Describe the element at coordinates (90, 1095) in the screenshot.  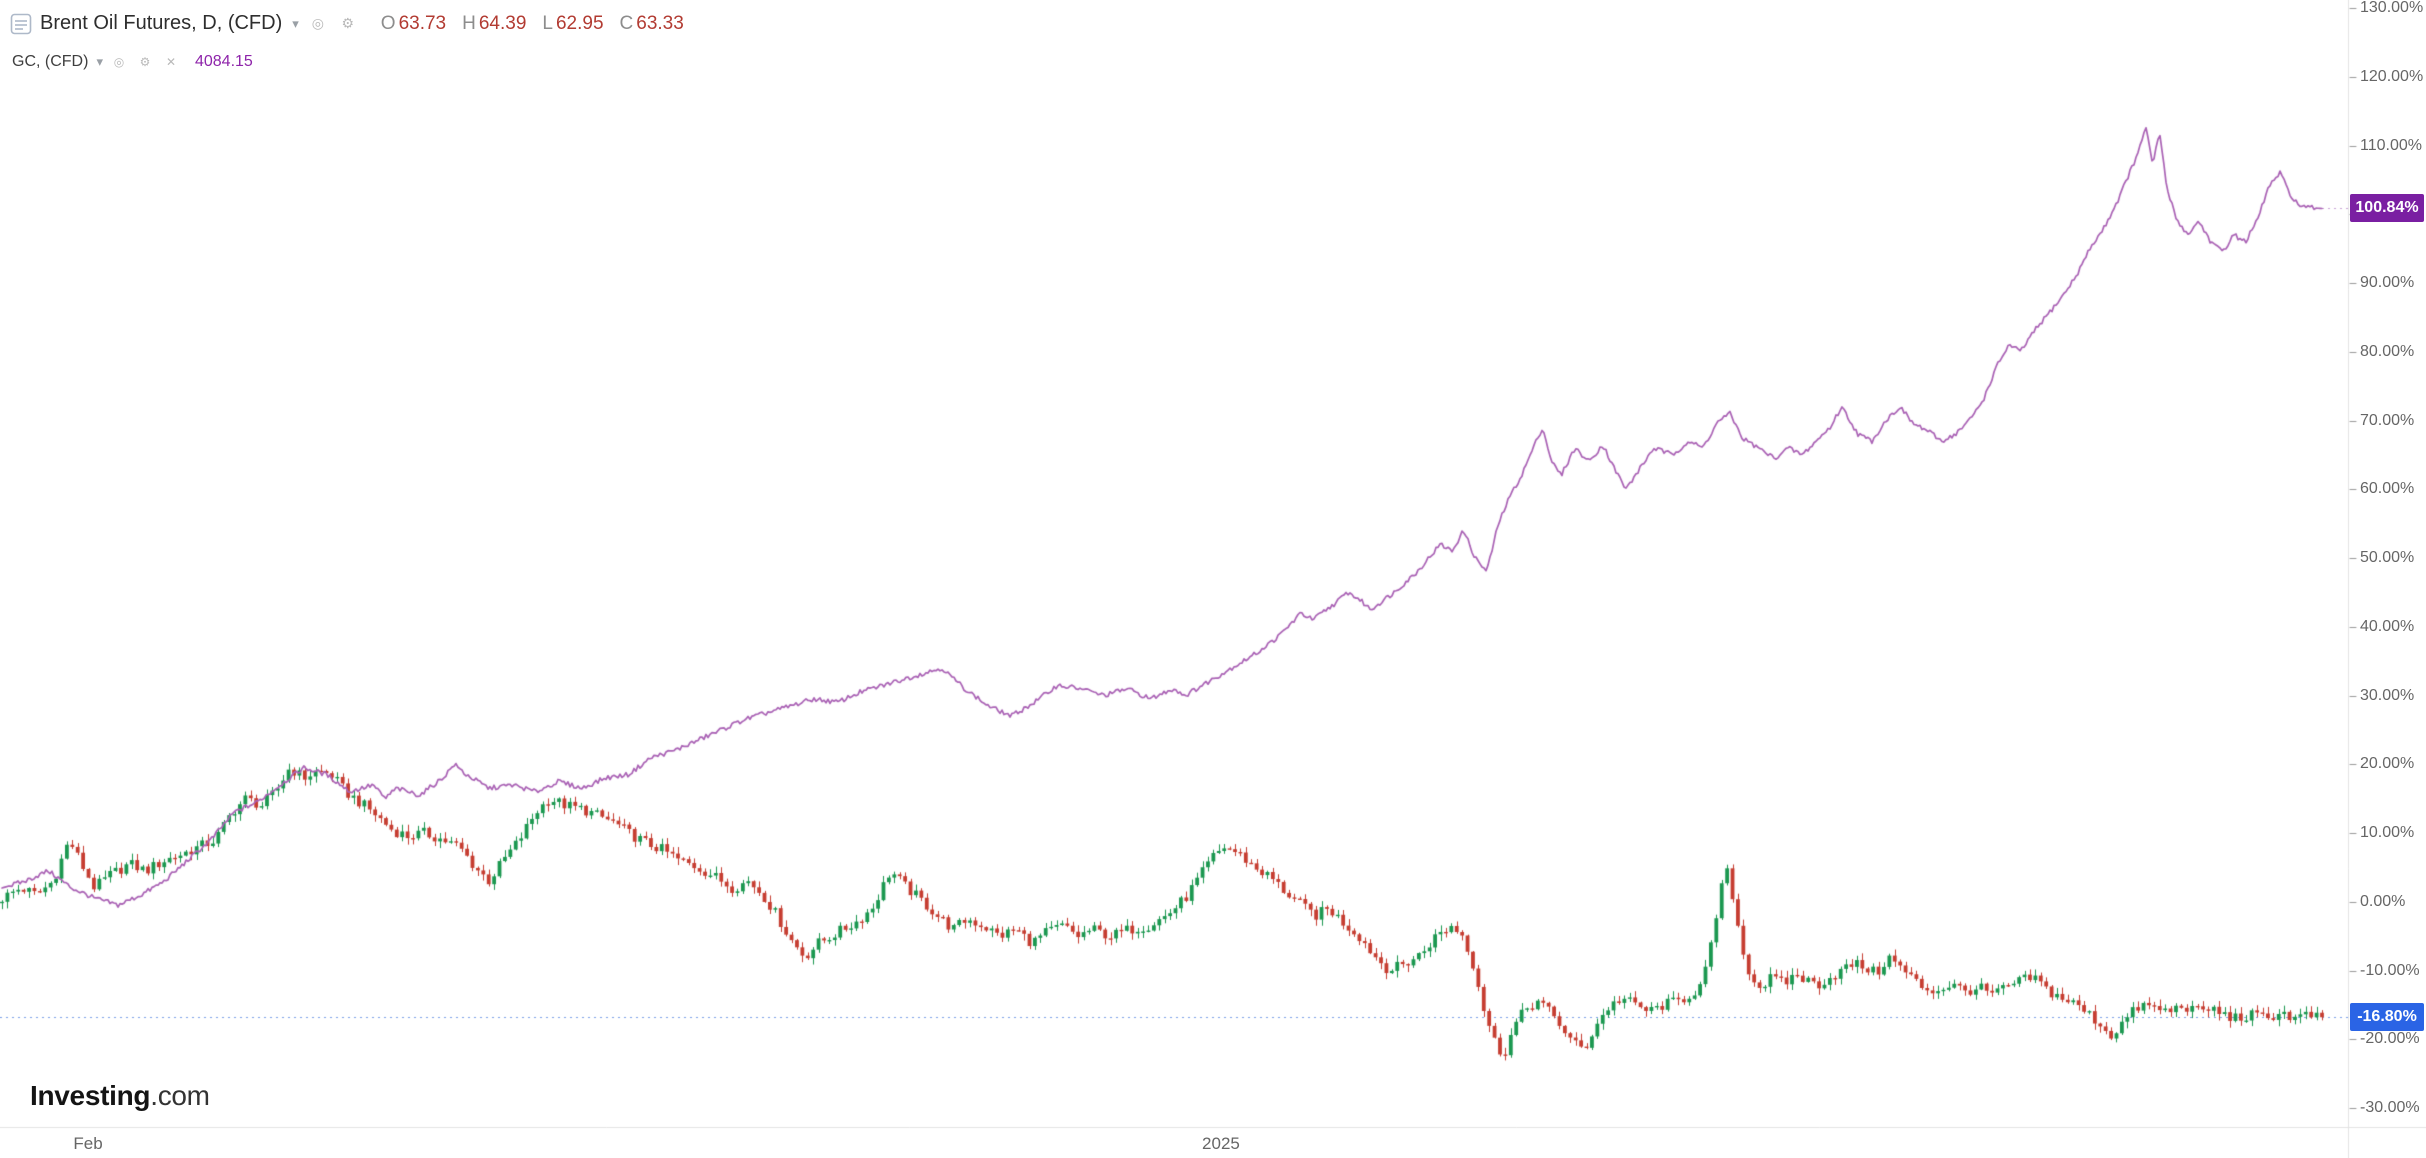
I see `investing-logo-name: Investing` at that location.